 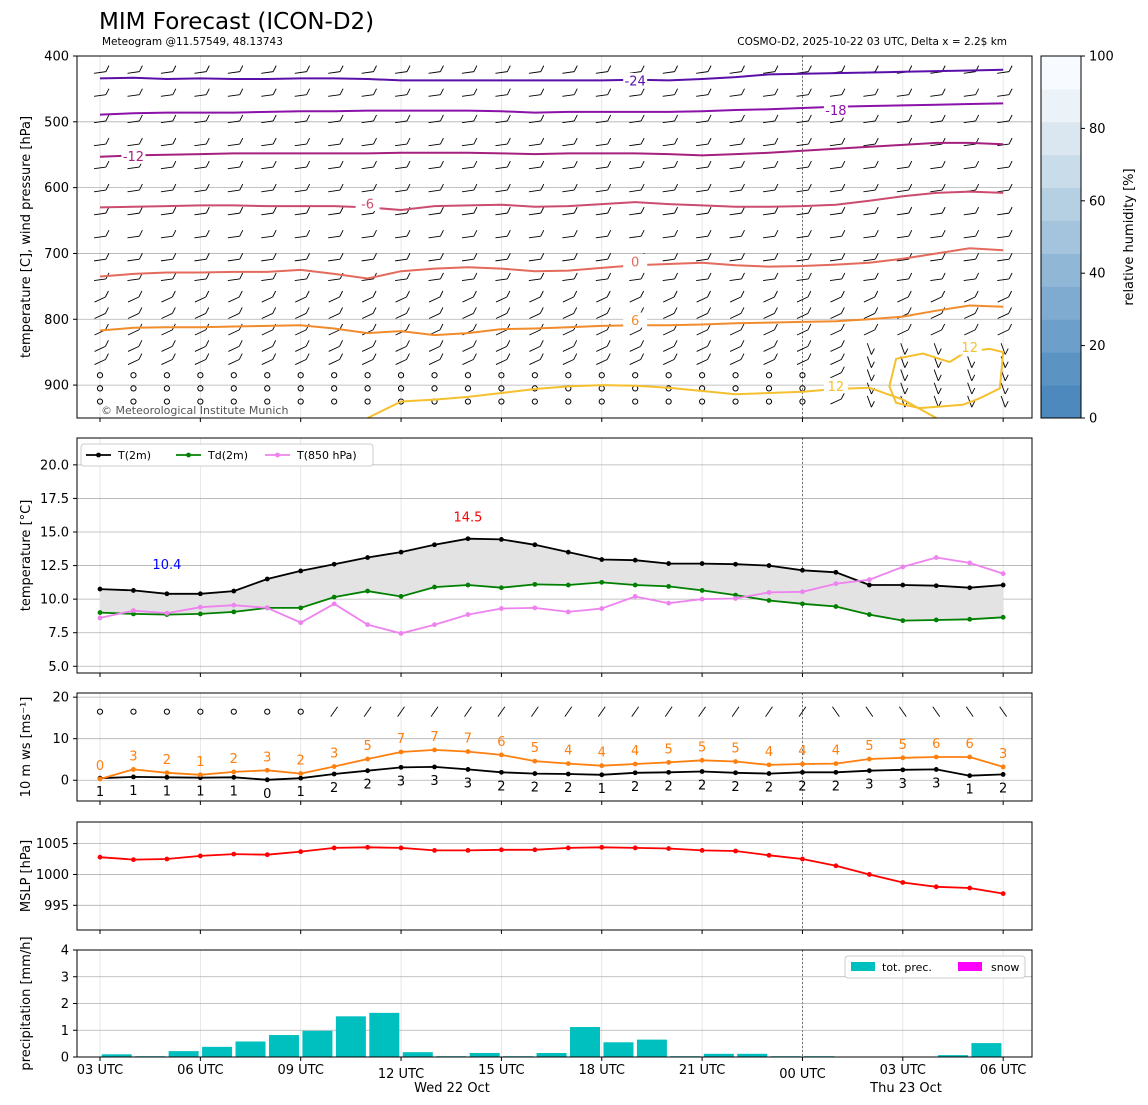 I want to click on mean-wind-label: 3, so click(x=903, y=784).